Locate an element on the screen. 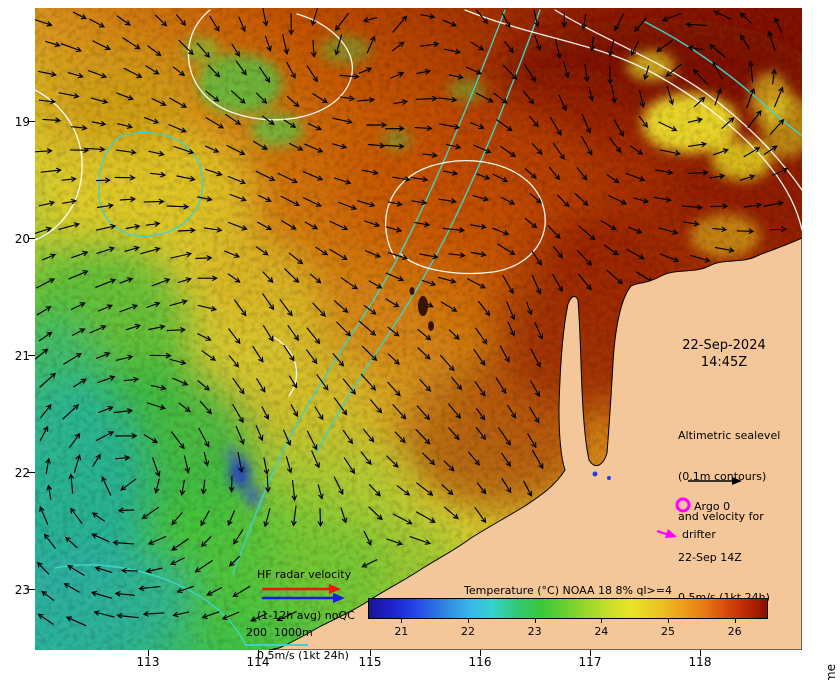 This screenshot has width=840, height=680. colorbar-tick-label: 24 is located at coordinates (601, 631).